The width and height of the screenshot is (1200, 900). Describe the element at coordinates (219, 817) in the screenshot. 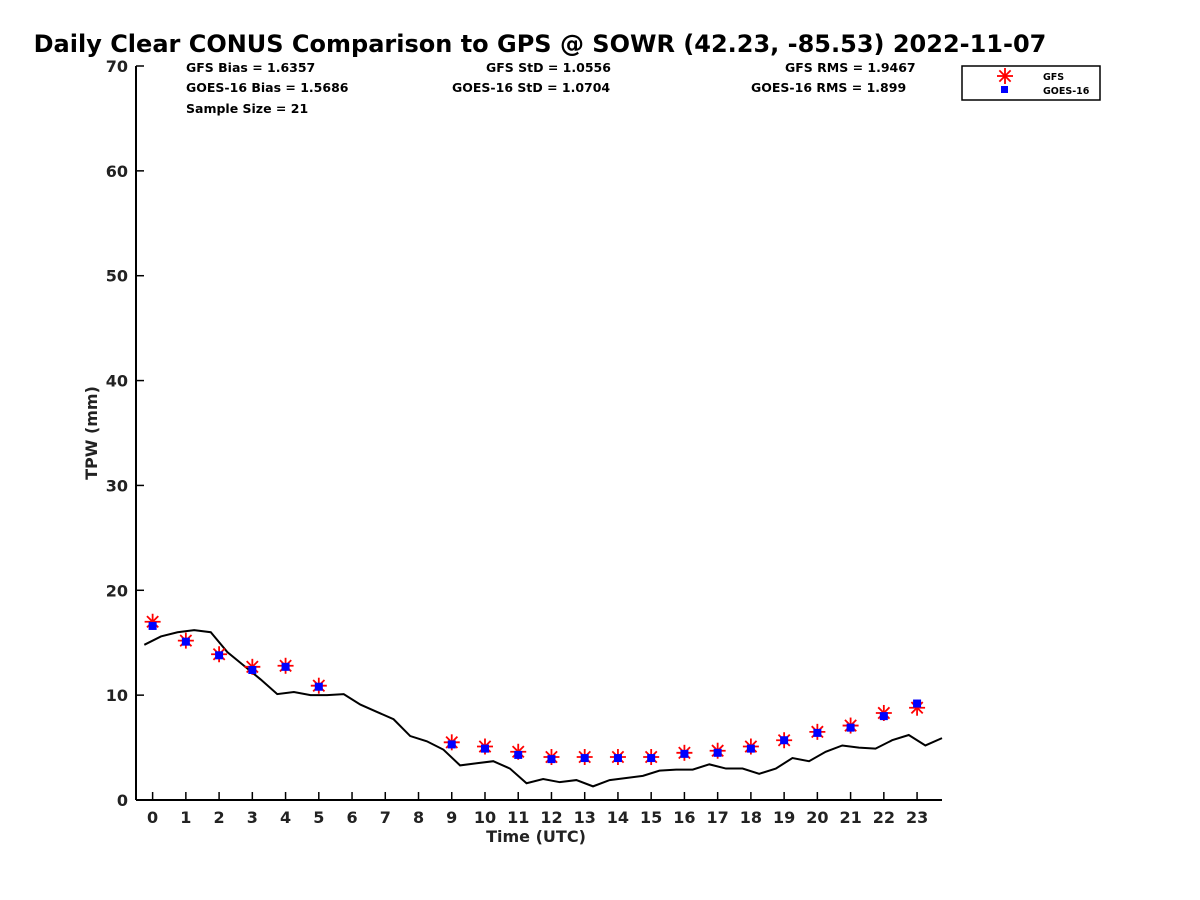

I see `x-tick-label: 2` at that location.